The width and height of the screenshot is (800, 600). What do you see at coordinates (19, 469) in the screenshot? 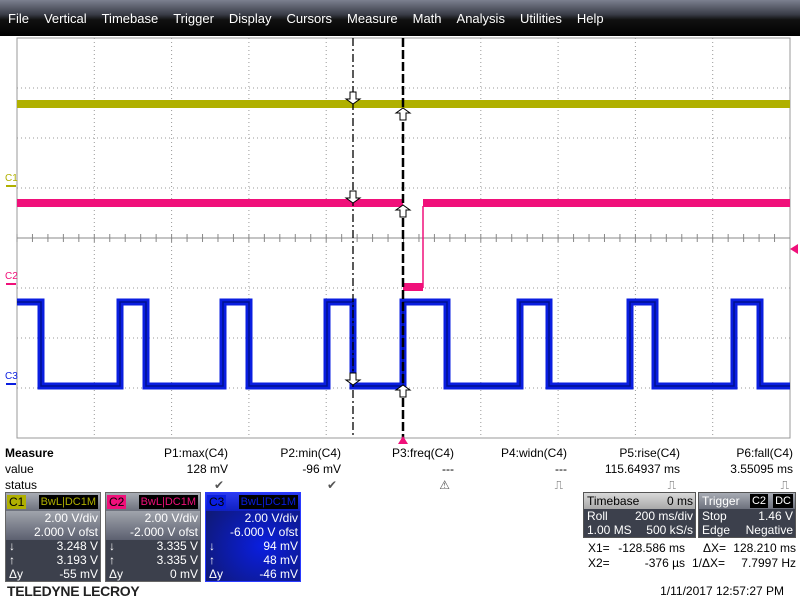
I see `value-row-label: value` at bounding box center [19, 469].